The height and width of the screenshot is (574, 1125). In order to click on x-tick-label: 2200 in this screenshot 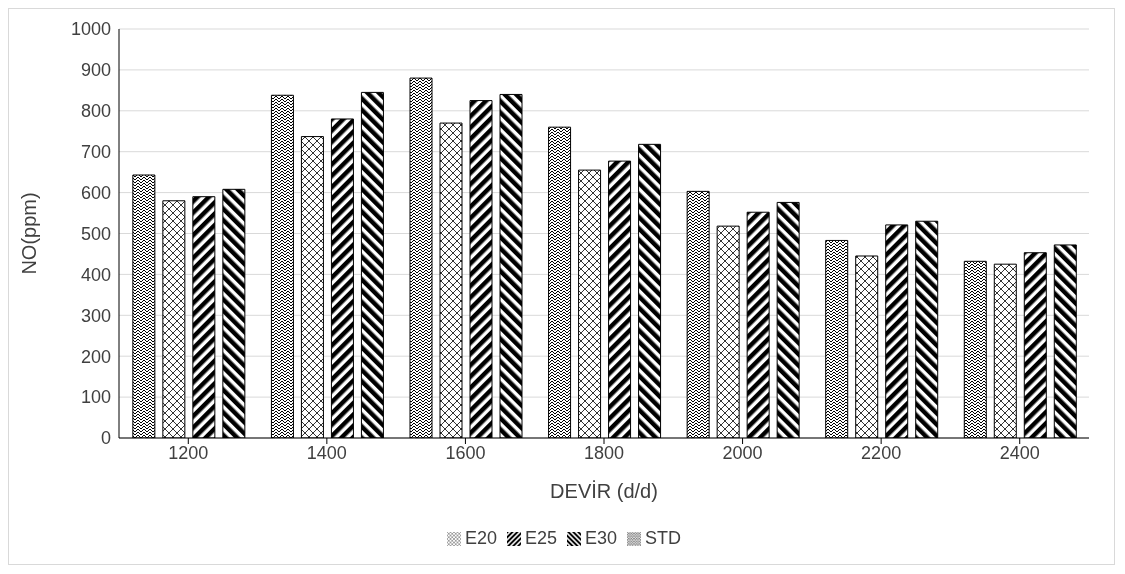, I will do `click(881, 452)`.